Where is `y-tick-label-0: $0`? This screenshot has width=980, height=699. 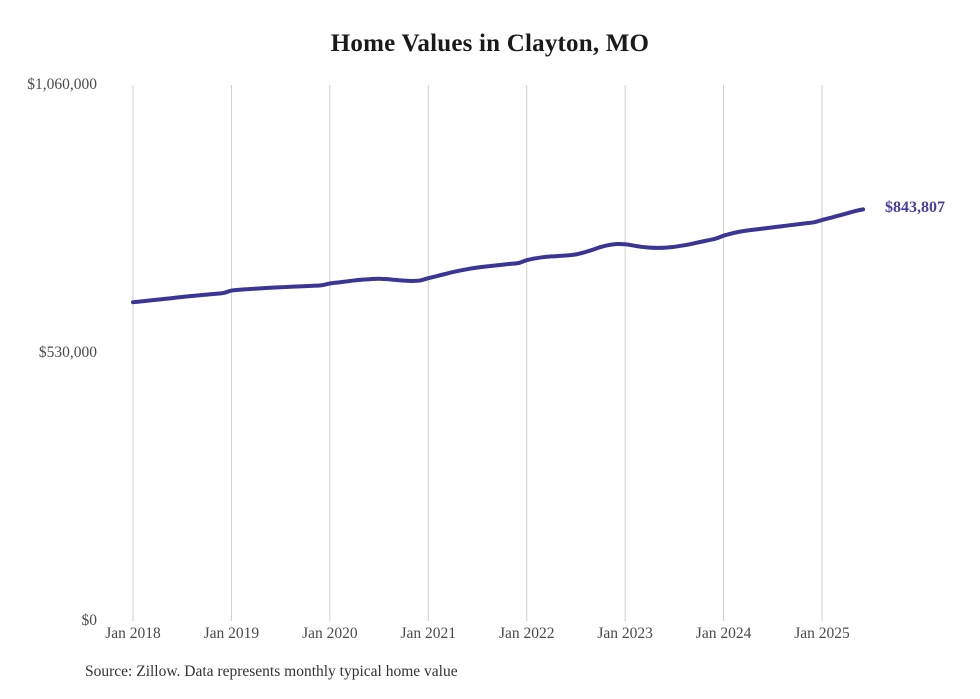 y-tick-label-0: $0 is located at coordinates (89, 620).